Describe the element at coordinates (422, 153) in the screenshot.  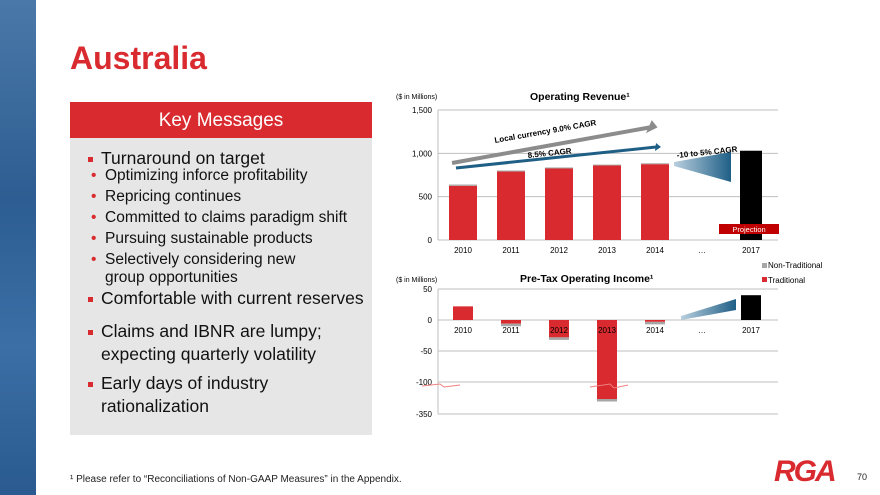
I see `y-tick-label: 1,000` at that location.